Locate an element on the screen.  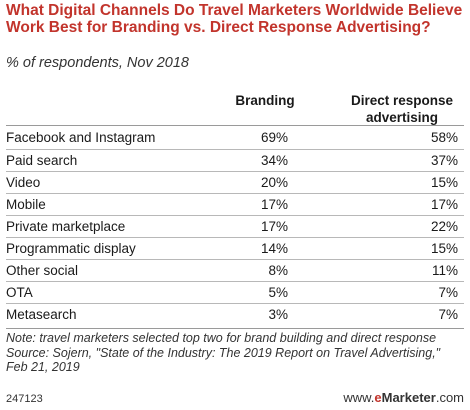
row-label: Paid search is located at coordinates (42, 160).